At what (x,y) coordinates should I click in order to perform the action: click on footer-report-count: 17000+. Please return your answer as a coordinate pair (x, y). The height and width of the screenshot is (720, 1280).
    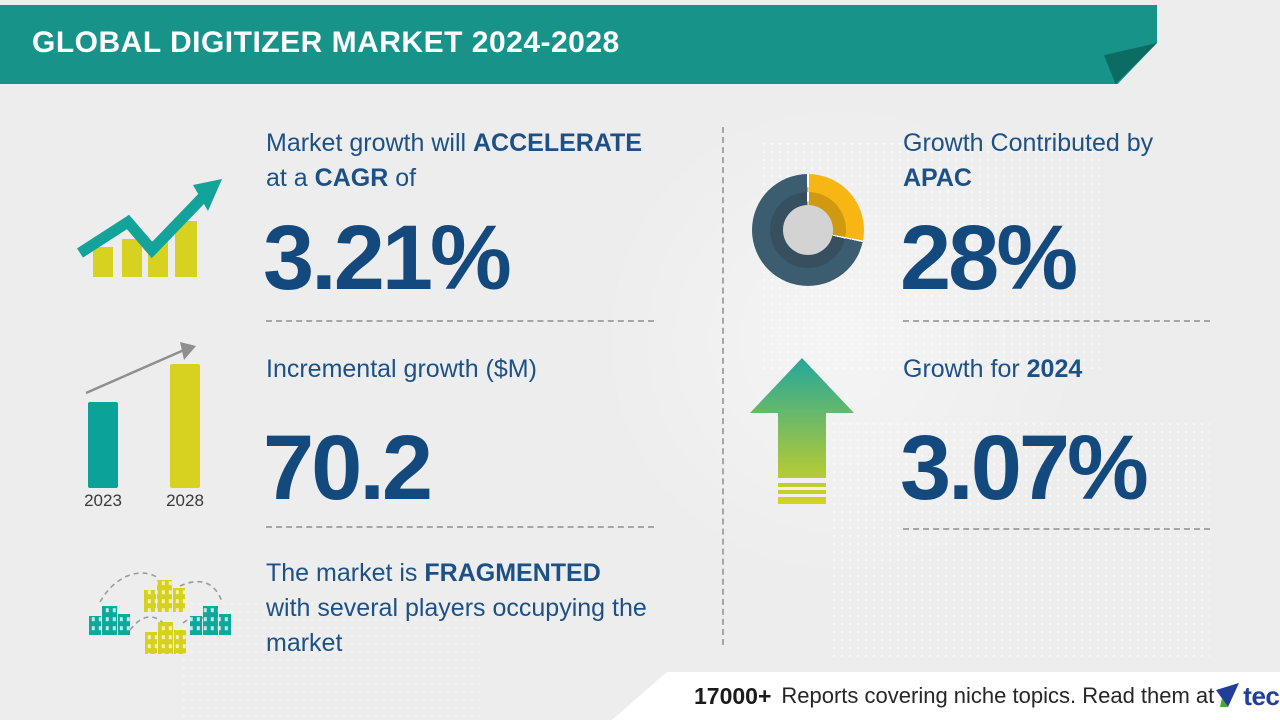
    Looking at the image, I should click on (733, 695).